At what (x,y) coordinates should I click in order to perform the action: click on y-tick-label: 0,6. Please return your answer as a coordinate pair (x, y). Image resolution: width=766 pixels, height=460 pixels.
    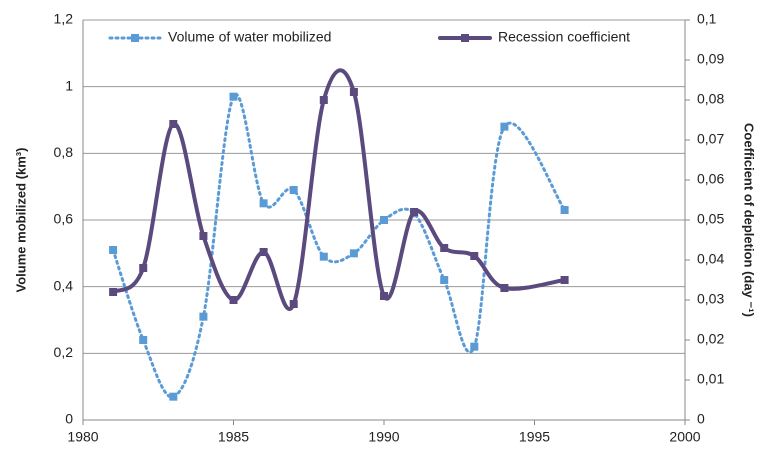
    Looking at the image, I should click on (64, 219).